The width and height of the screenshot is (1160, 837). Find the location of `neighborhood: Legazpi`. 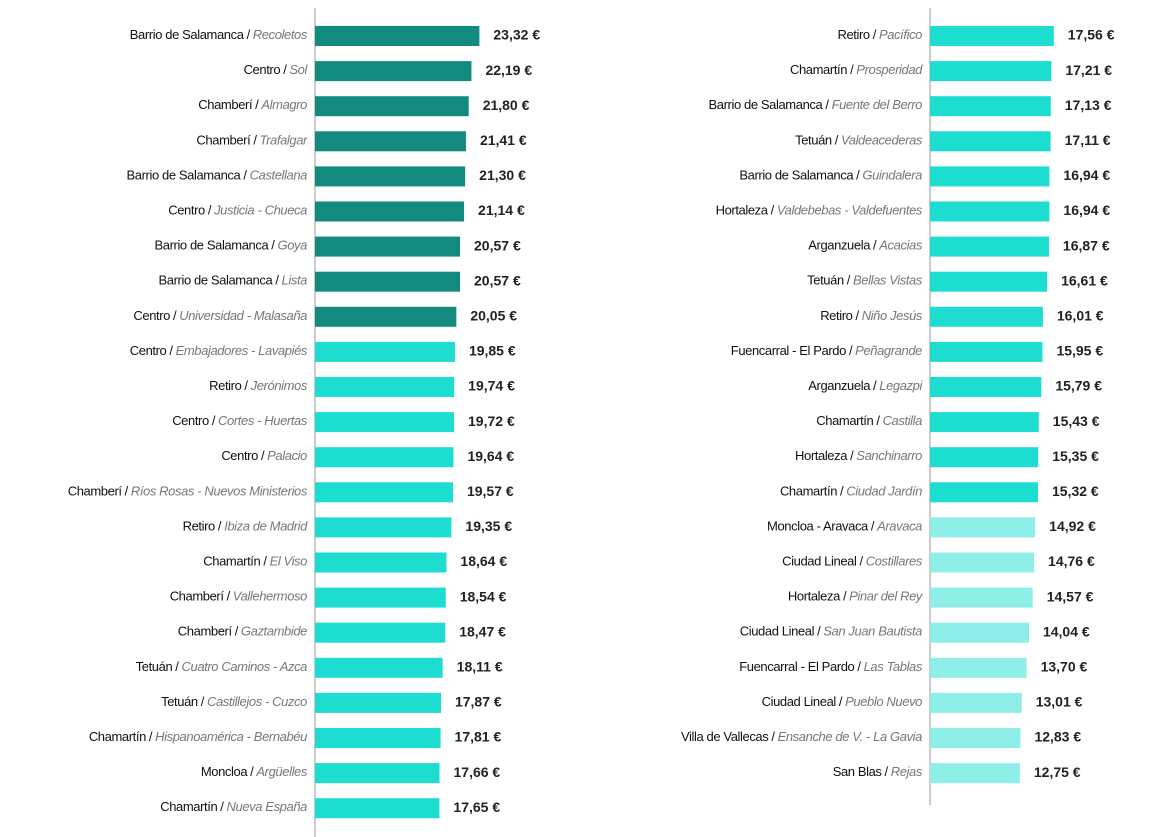

neighborhood: Legazpi is located at coordinates (901, 385).